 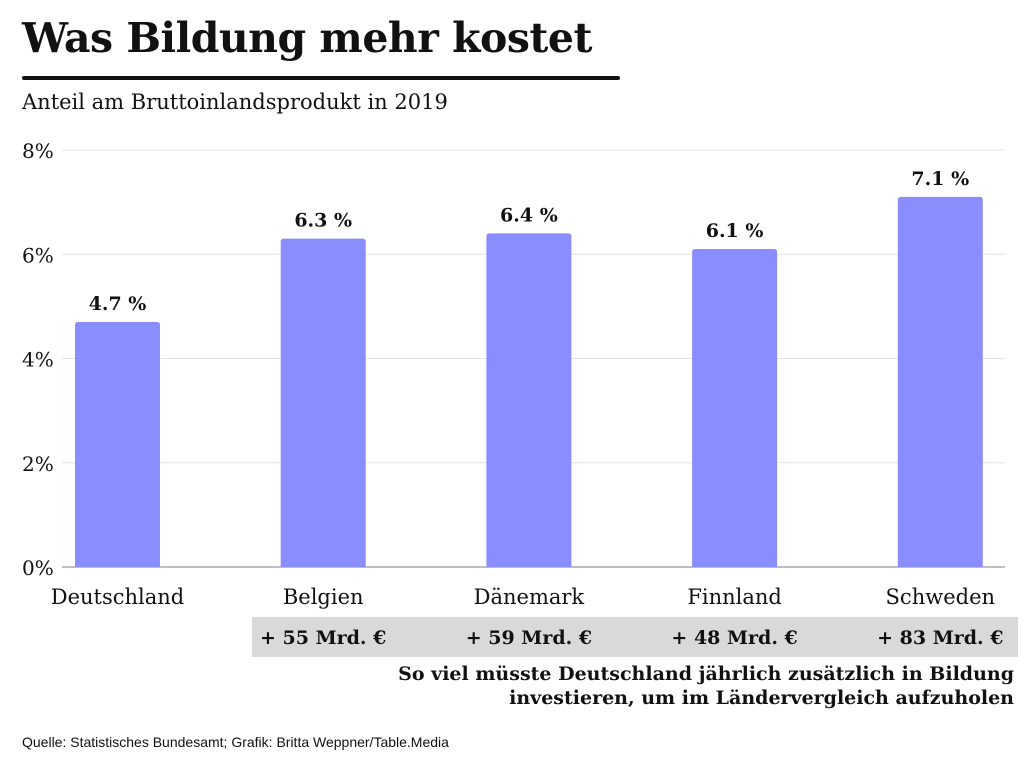 I want to click on chart-subtitle: Anteil am Bruttoinlandsprodukt in 2019, so click(x=235, y=102).